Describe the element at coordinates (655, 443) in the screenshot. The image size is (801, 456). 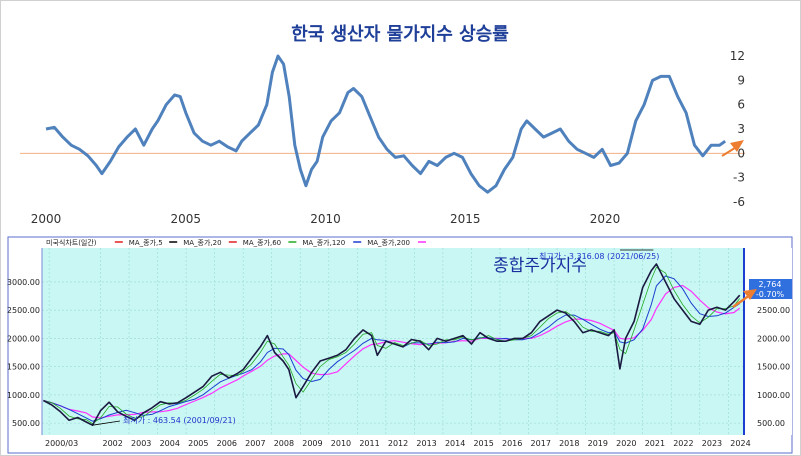
I see `kospi-x-tick-label: 2021` at that location.